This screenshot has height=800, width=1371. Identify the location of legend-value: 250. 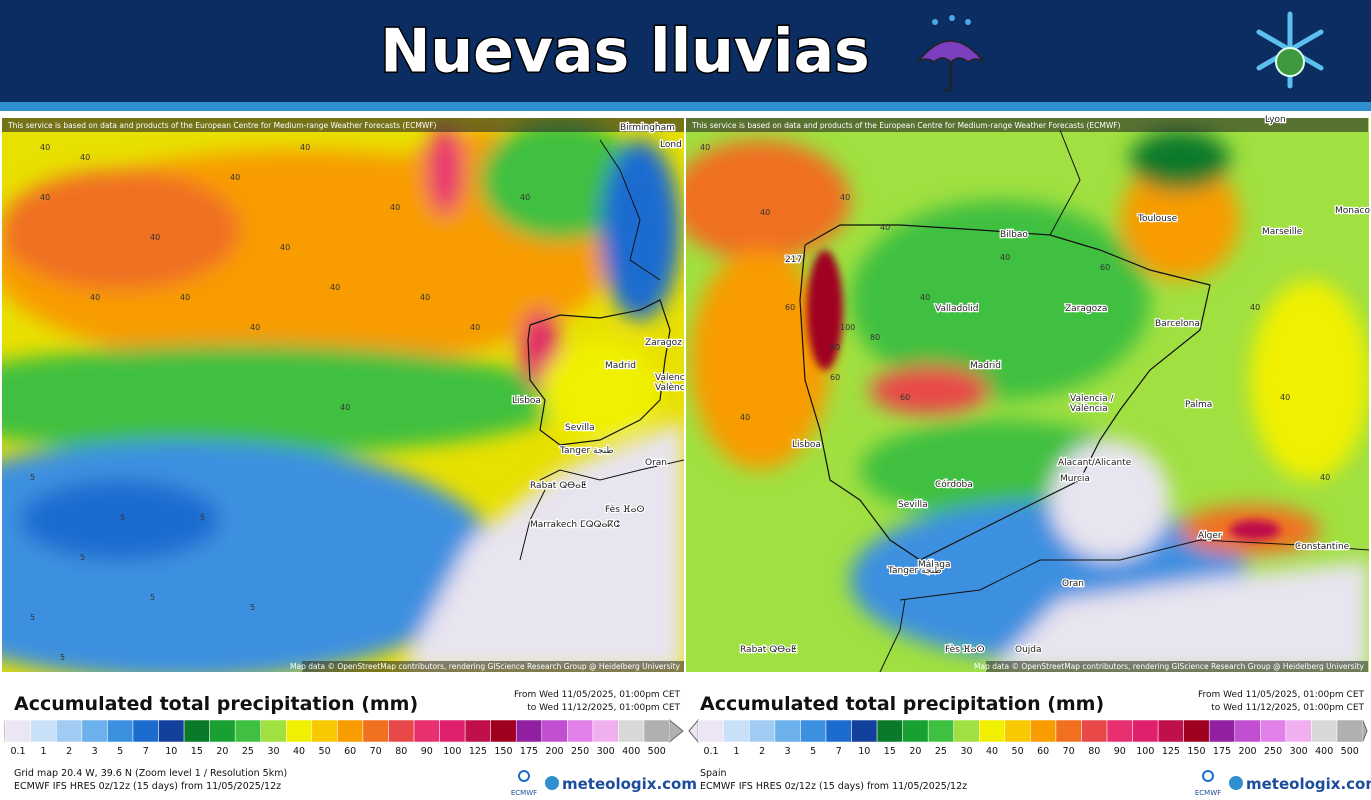
(580, 751).